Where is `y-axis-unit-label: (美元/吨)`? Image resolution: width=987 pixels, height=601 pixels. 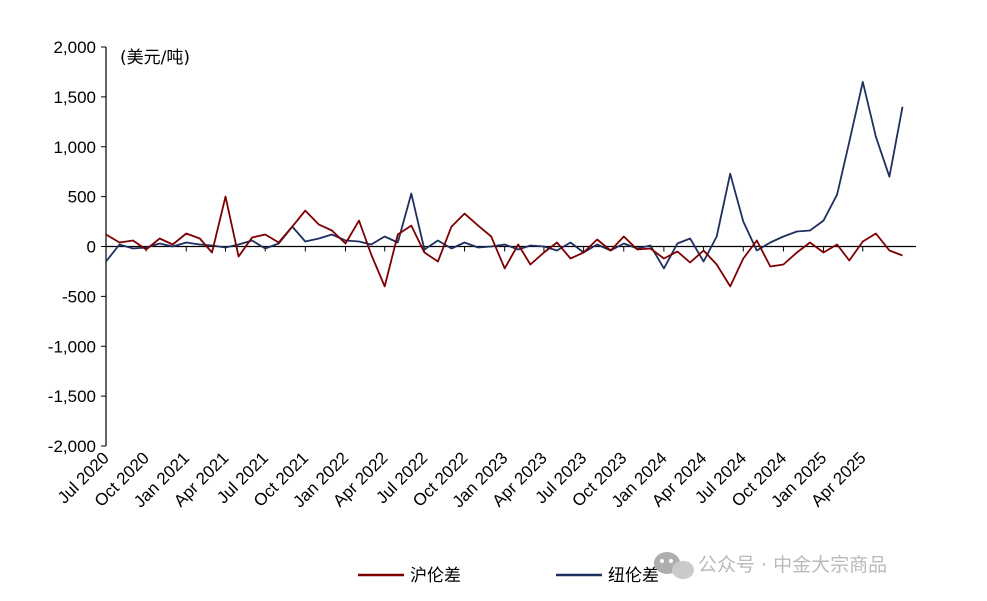
y-axis-unit-label: (美元/吨) is located at coordinates (155, 58).